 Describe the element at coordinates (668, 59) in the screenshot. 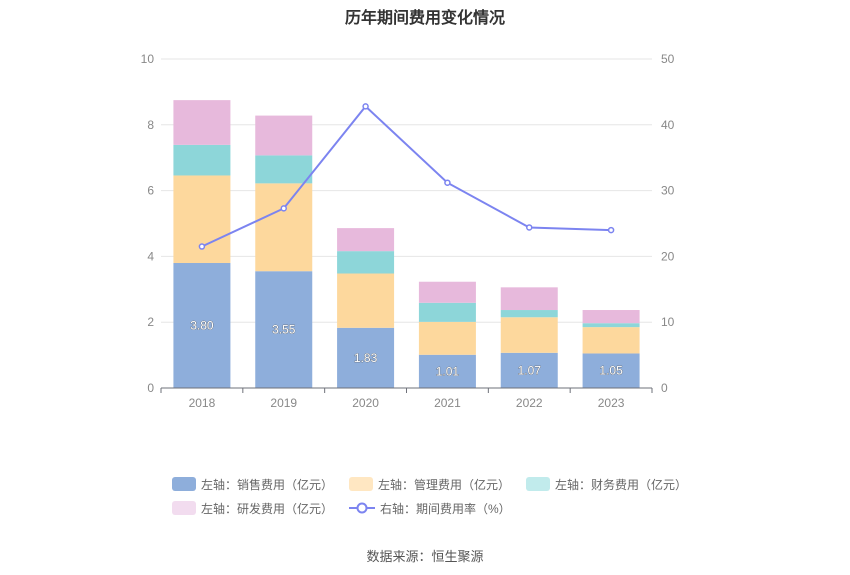

I see `right-axis-tick-label: 50` at that location.